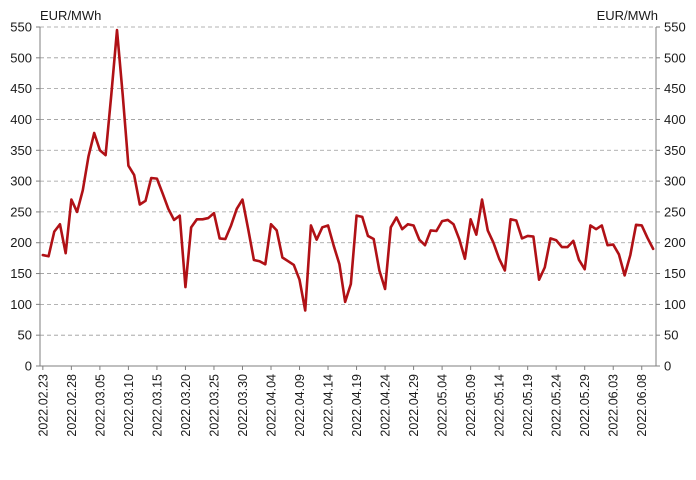  What do you see at coordinates (157, 405) in the screenshot?
I see `x-tick-label: 2022.03.15` at bounding box center [157, 405].